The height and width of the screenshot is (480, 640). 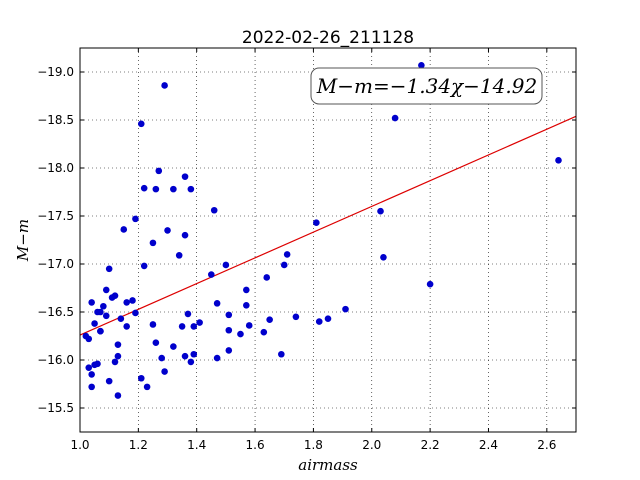 I want to click on x-tick-label: 2.2, so click(x=430, y=445).